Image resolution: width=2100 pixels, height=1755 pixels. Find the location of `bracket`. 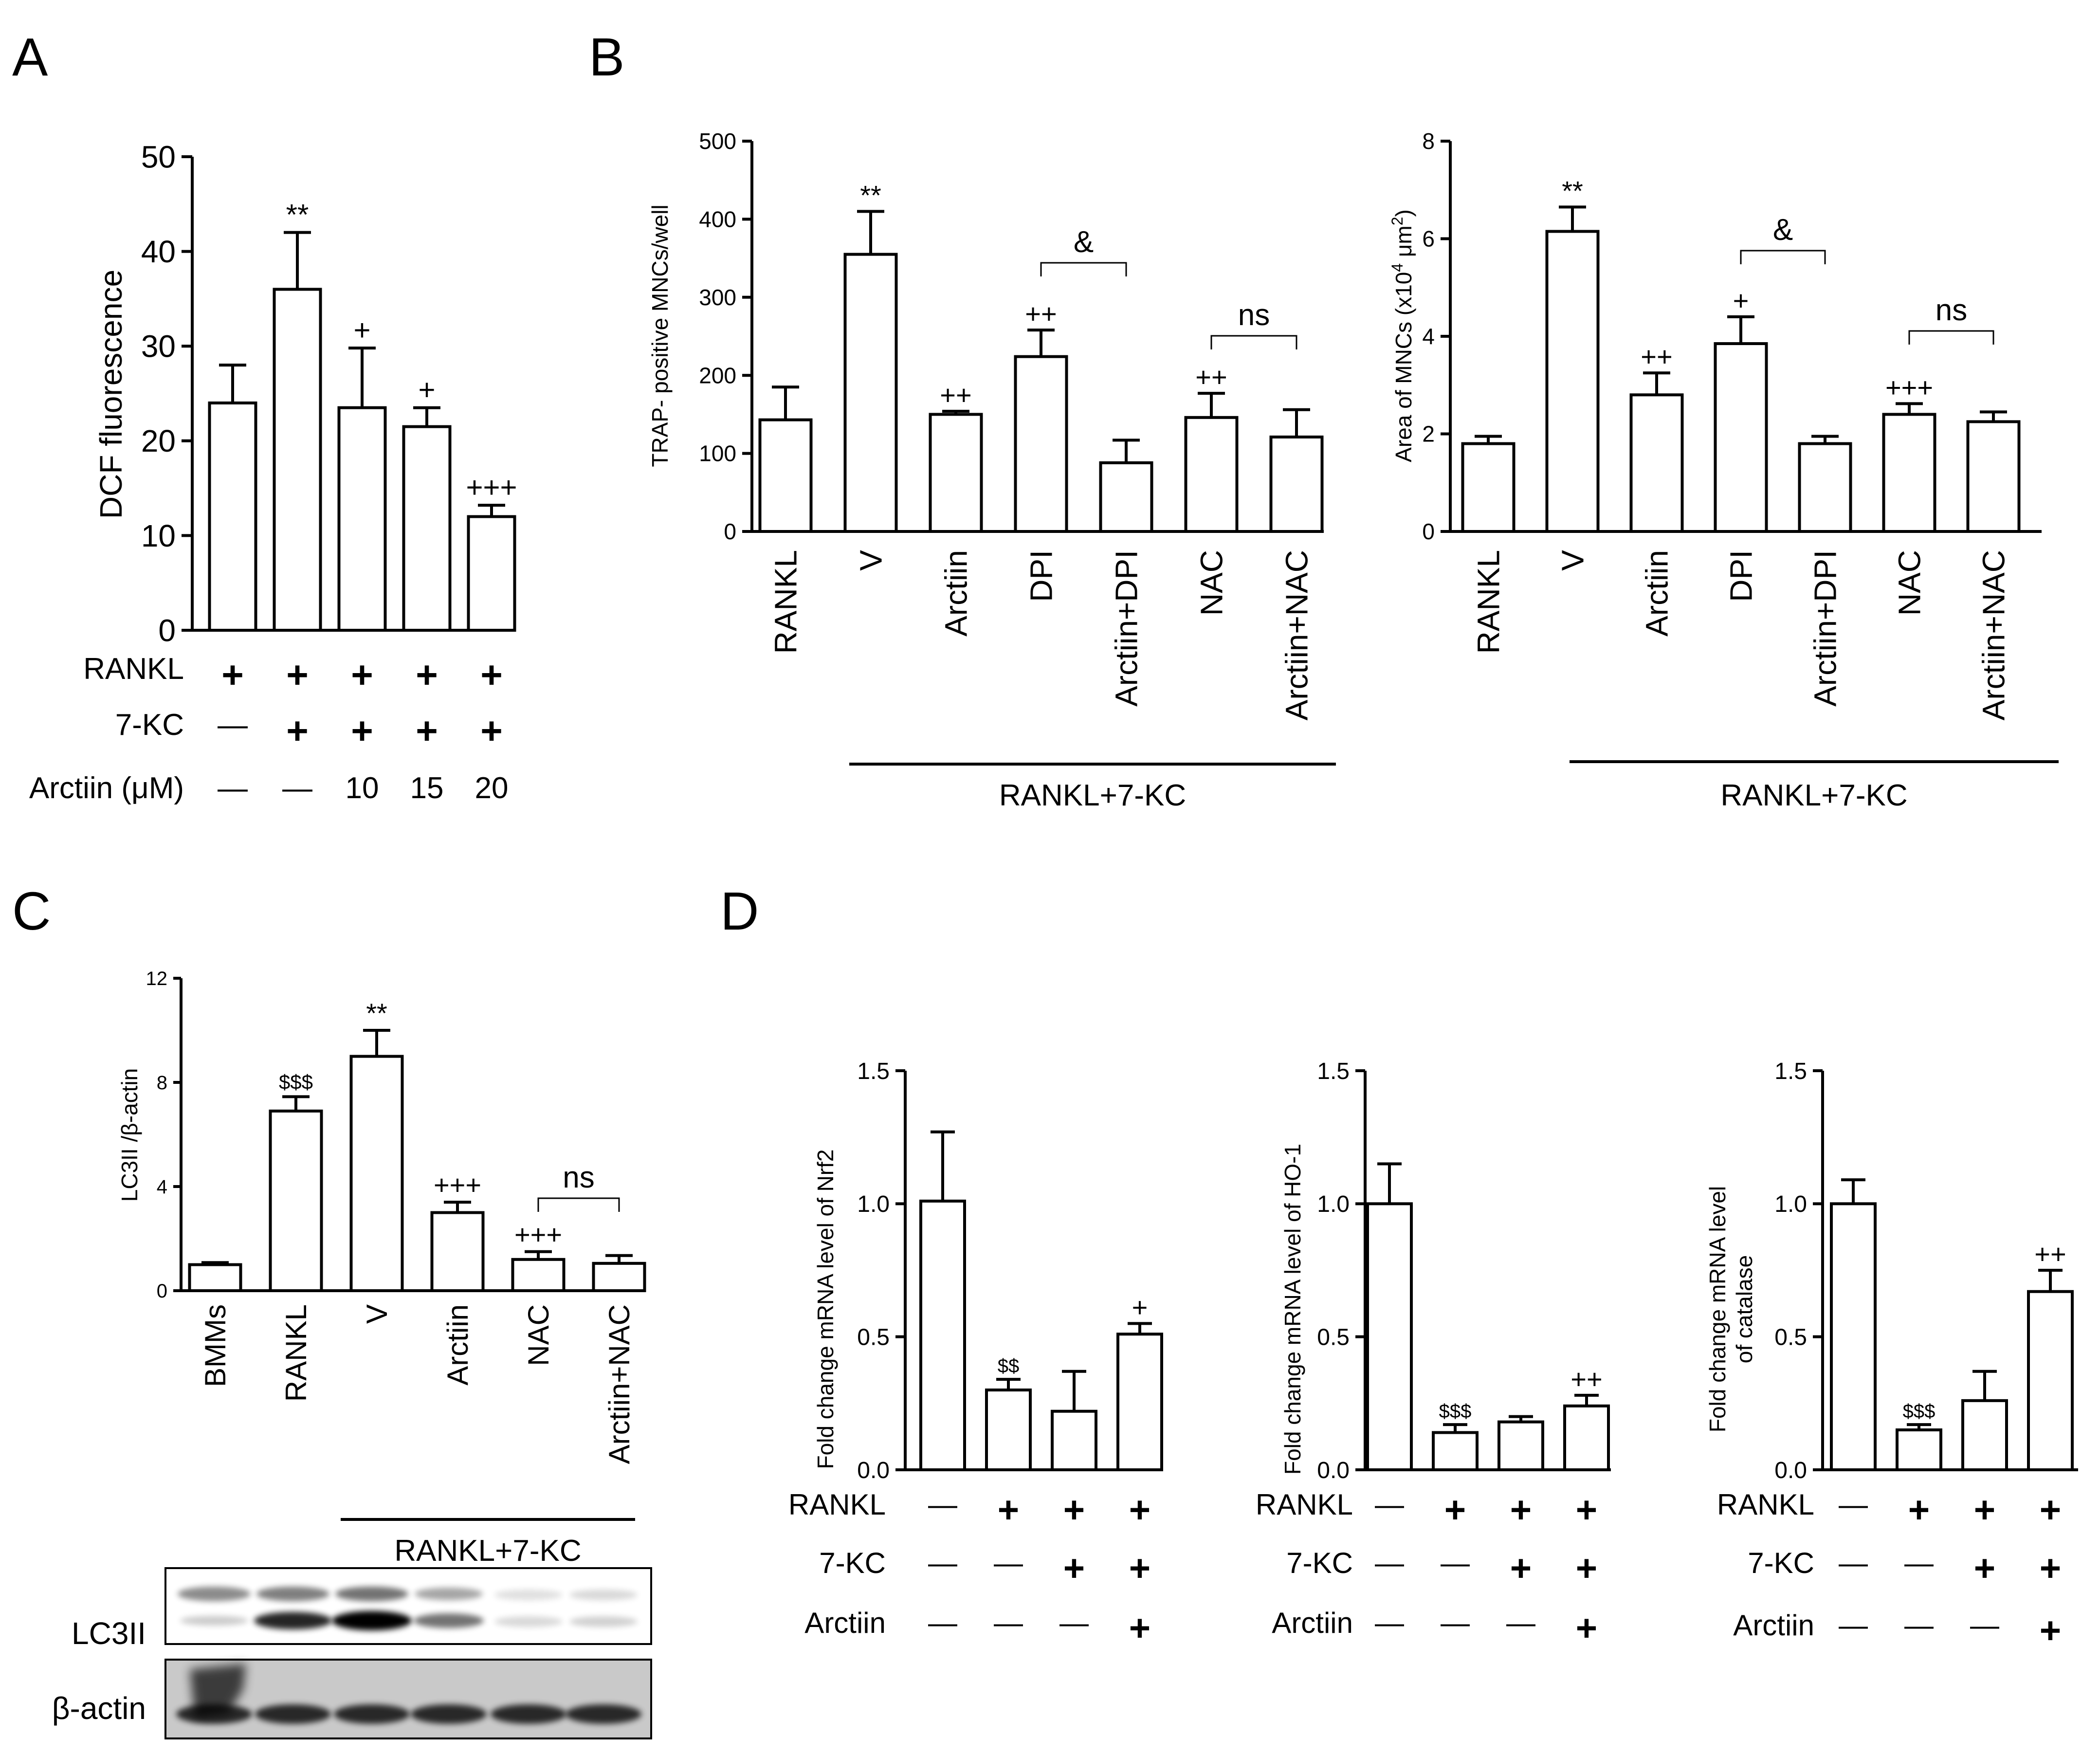

bracket is located at coordinates (1783, 257).